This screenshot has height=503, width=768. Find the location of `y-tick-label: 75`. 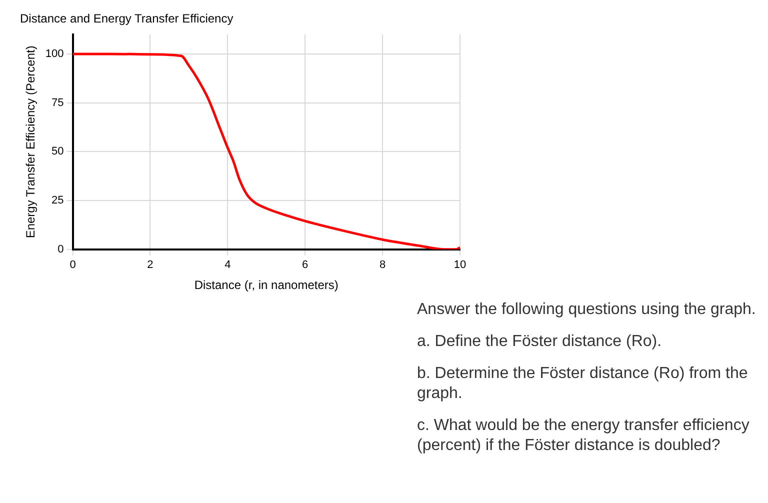

y-tick-label: 75 is located at coordinates (58, 102).